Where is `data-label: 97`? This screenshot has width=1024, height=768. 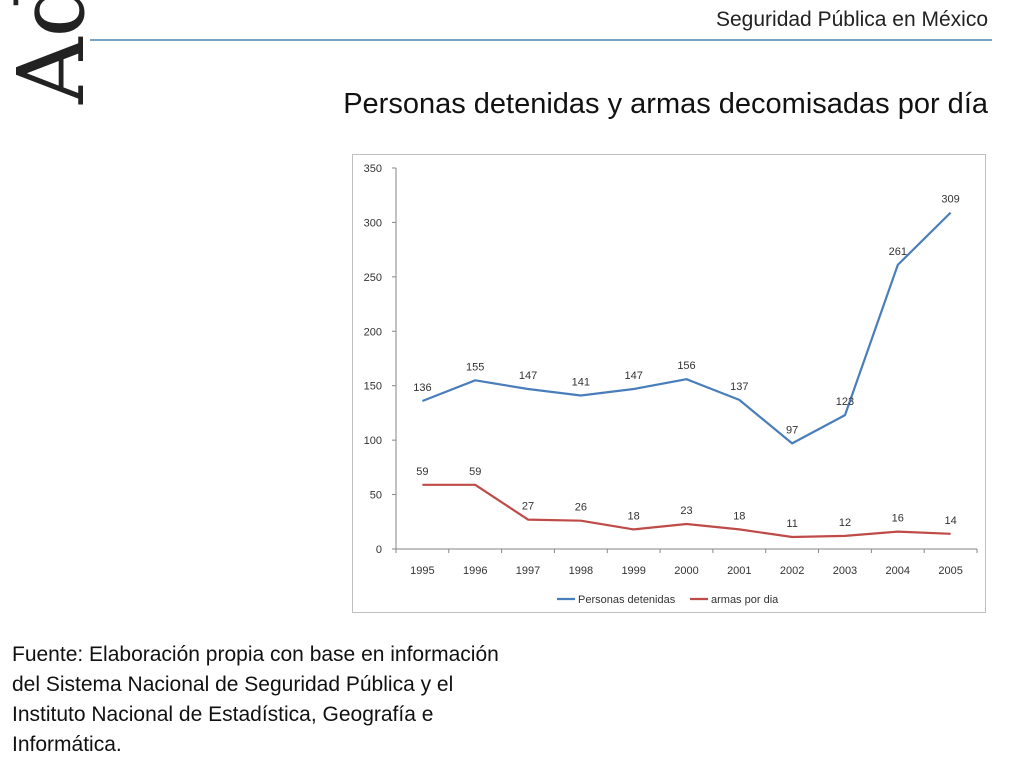
data-label: 97 is located at coordinates (792, 430).